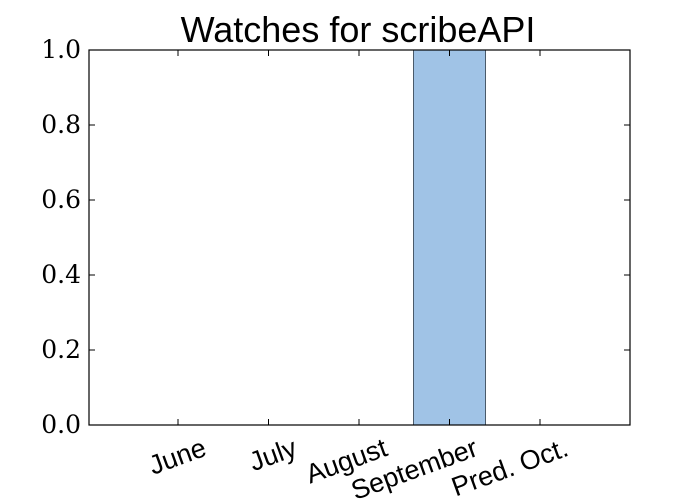 This screenshot has height=500, width=700. I want to click on y-tick-label: 1.0, so click(61, 49).